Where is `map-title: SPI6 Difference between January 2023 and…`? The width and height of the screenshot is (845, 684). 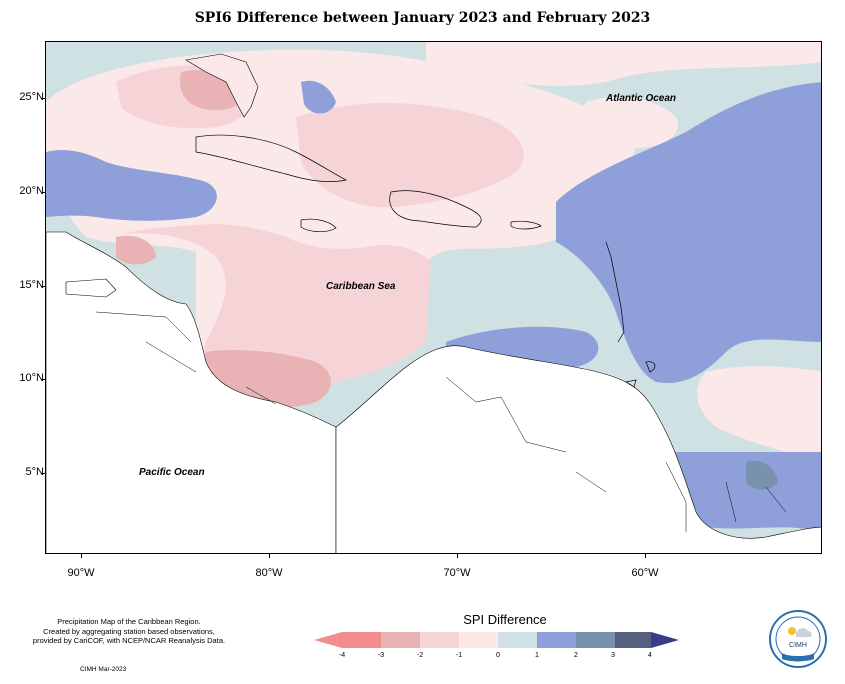 map-title: SPI6 Difference between January 2023 and… is located at coordinates (422, 18).